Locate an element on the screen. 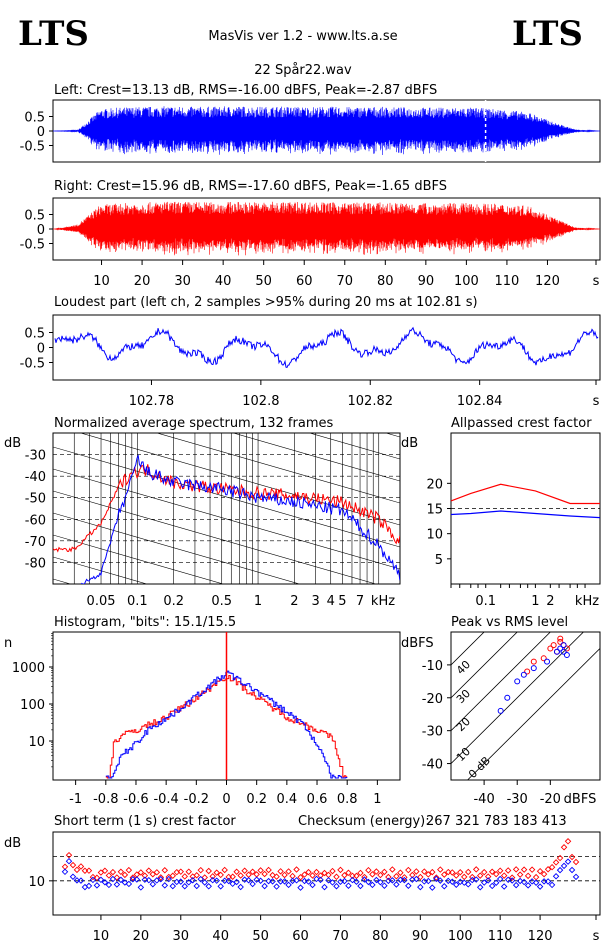 This screenshot has height=946, width=606. loudest-xtick-label: 102.84 is located at coordinates (480, 401).